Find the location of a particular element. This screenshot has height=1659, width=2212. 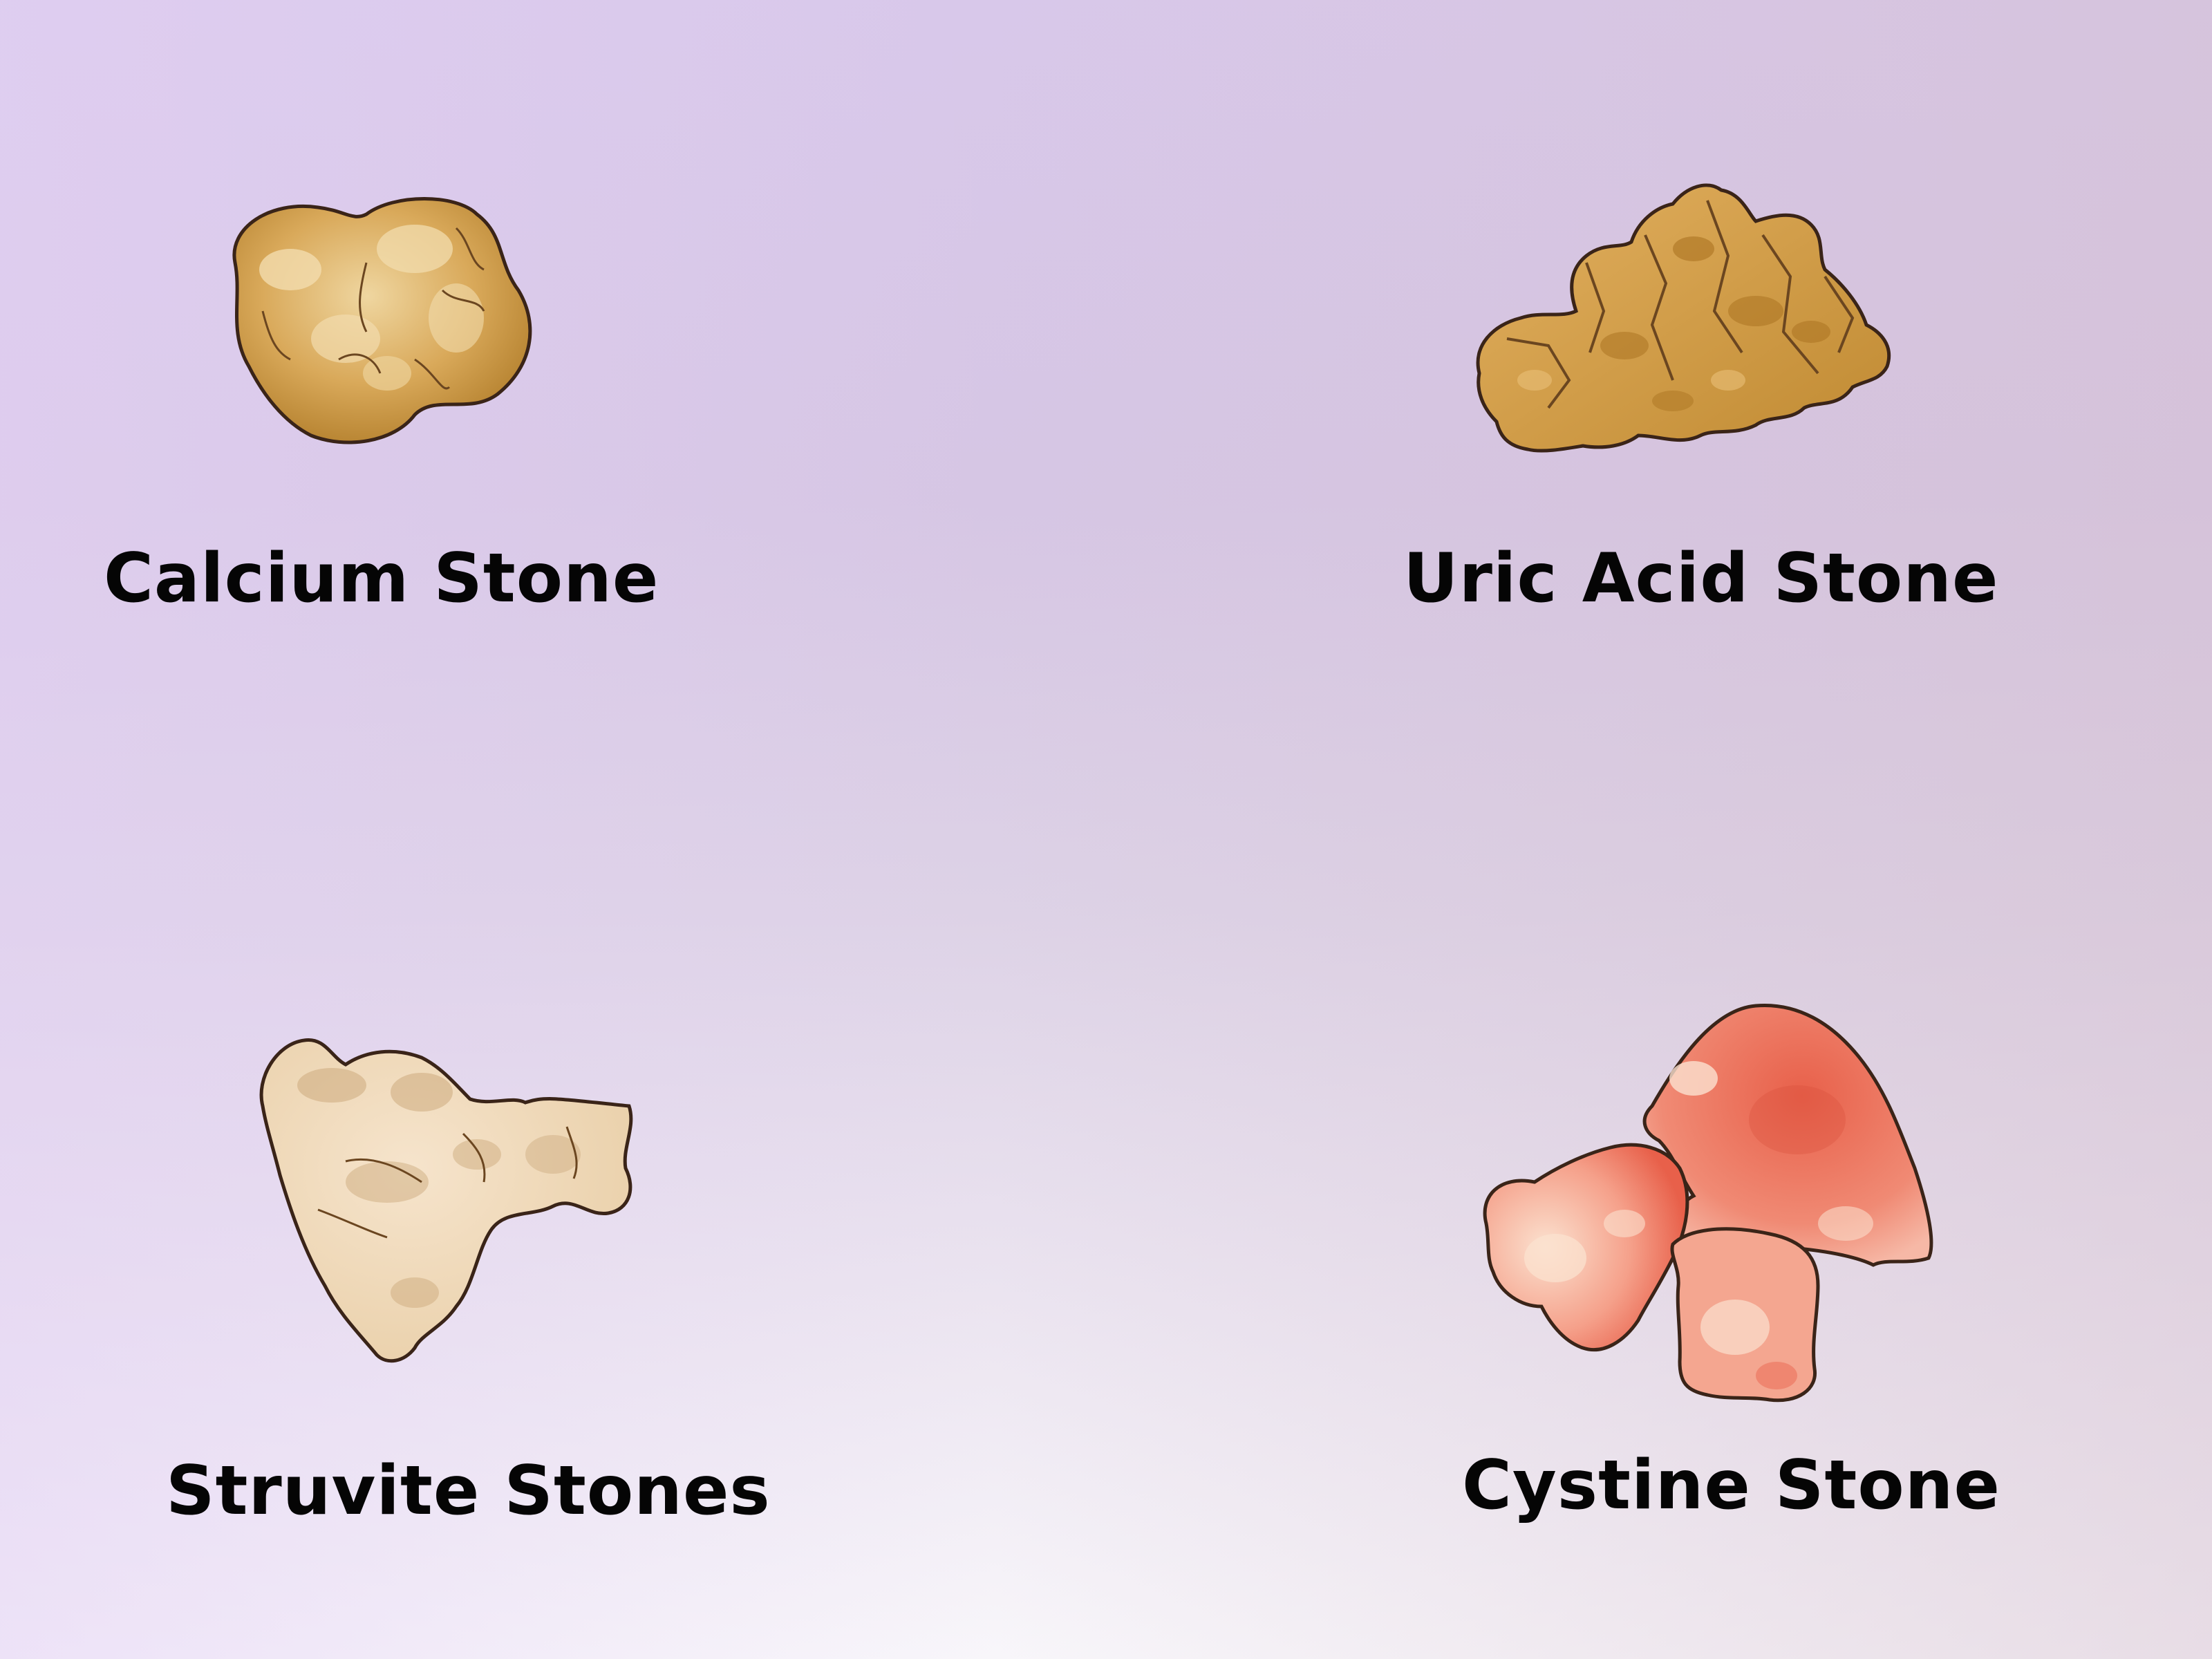

struvite-stone-illustration is located at coordinates (449, 1203).